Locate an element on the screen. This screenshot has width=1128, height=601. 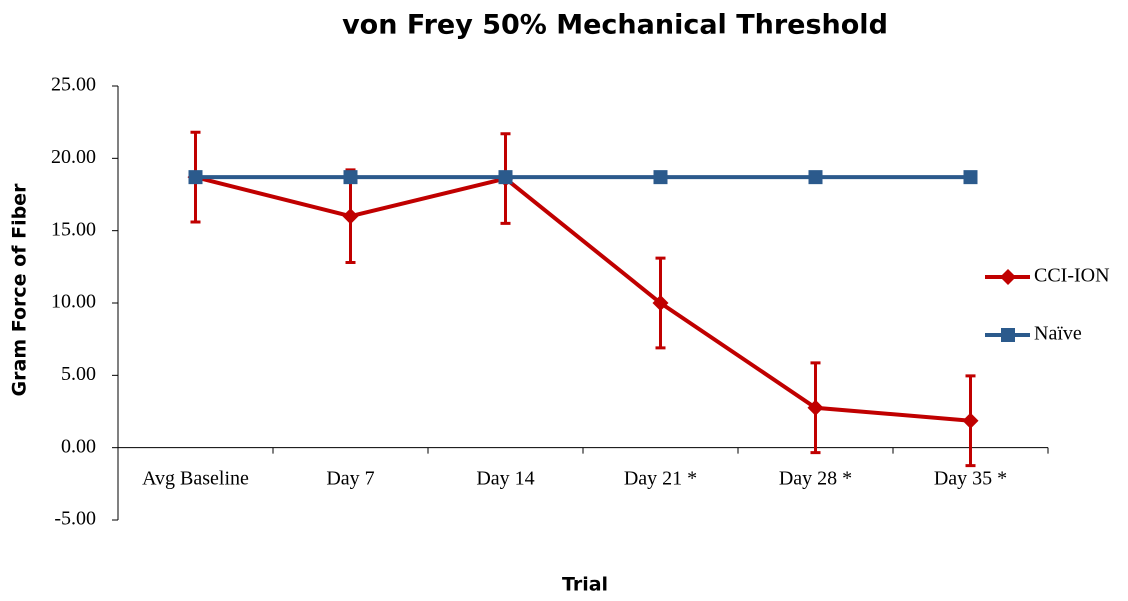
y-tick-label: 5.00 is located at coordinates (78, 374).